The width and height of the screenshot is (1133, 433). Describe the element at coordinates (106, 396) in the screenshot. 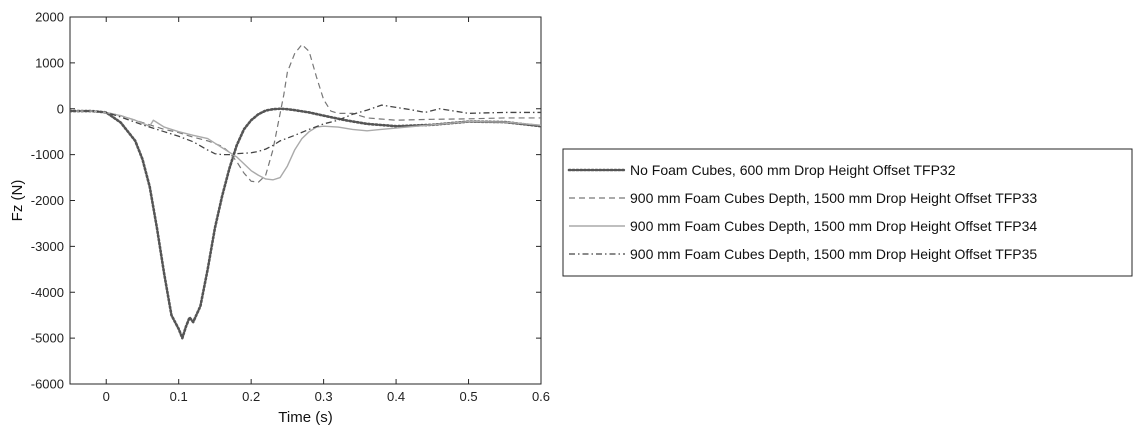

I see `x-tick-label: 0` at that location.